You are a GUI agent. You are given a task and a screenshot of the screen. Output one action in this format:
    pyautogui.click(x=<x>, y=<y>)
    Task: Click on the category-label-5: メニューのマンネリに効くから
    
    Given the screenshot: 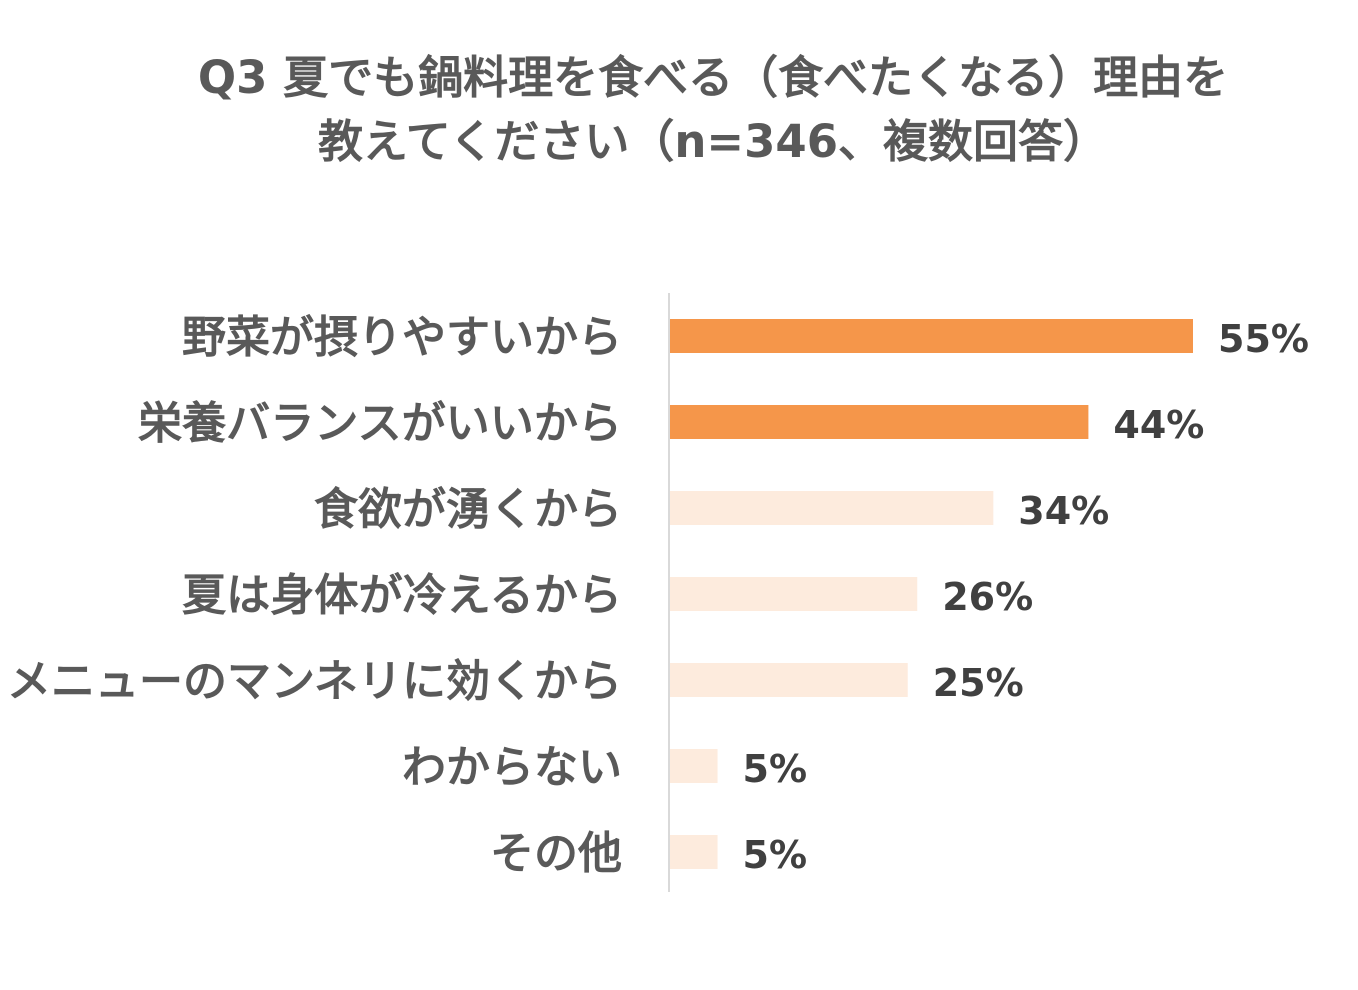 What is the action you would take?
    pyautogui.click(x=314, y=681)
    